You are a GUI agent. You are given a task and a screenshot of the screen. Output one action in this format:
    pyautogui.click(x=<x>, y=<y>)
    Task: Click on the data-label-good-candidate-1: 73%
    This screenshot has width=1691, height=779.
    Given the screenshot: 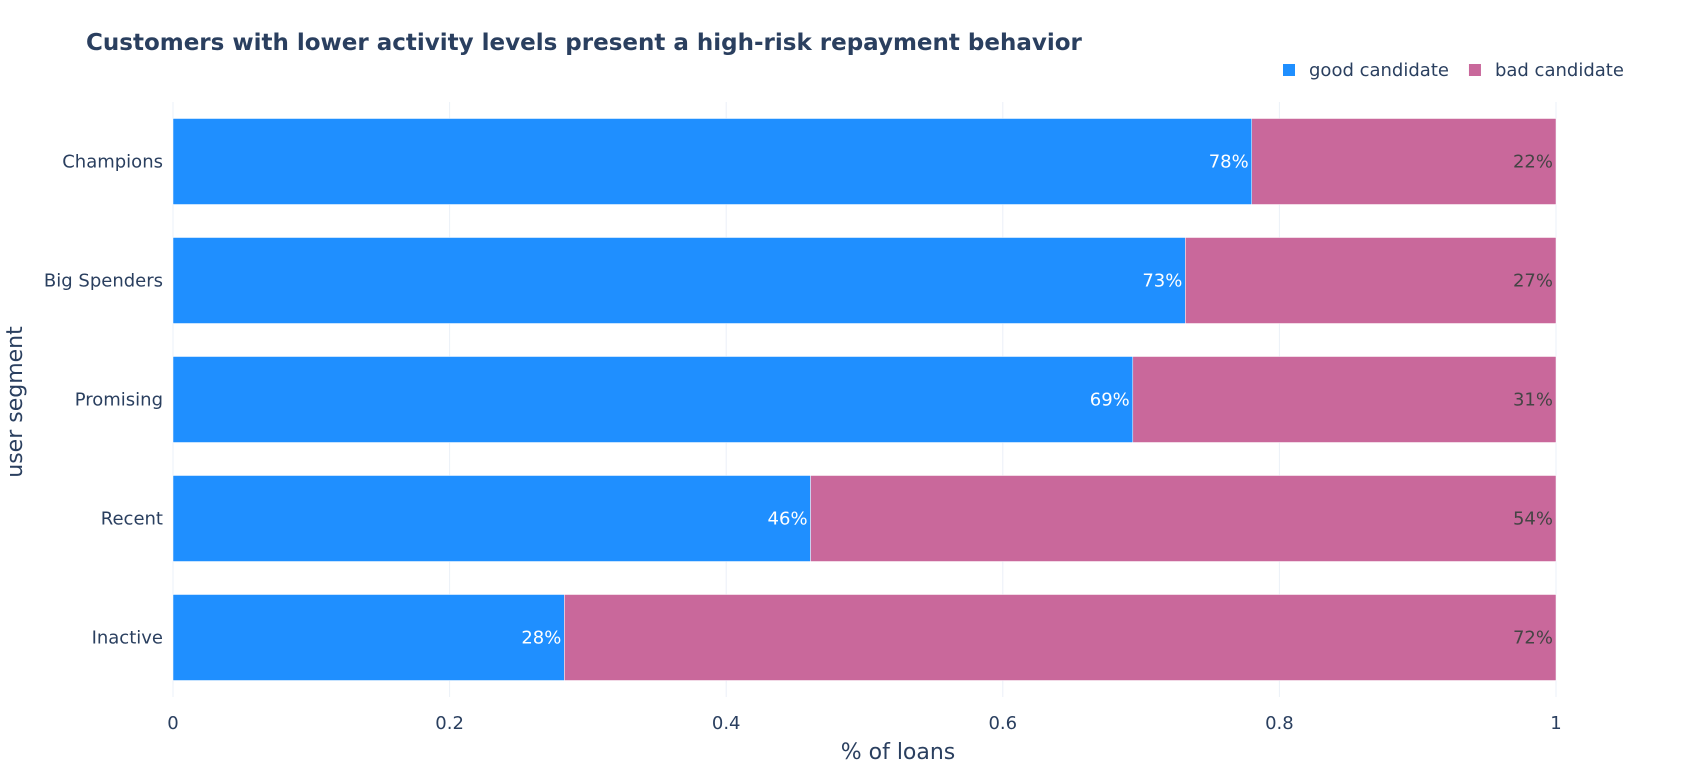 What is the action you would take?
    pyautogui.click(x=1162, y=281)
    